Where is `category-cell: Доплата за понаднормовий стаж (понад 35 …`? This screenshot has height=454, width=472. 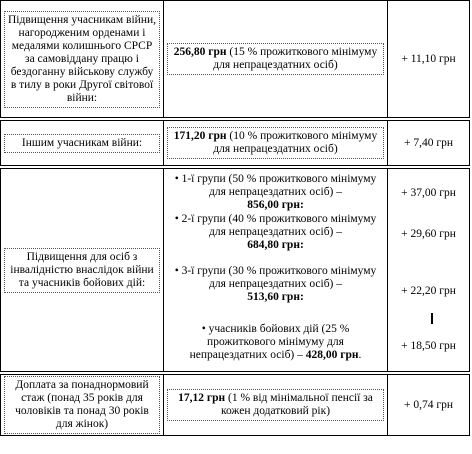
category-cell: Доплата за понаднормовий стаж (понад 35 … is located at coordinates (82, 405).